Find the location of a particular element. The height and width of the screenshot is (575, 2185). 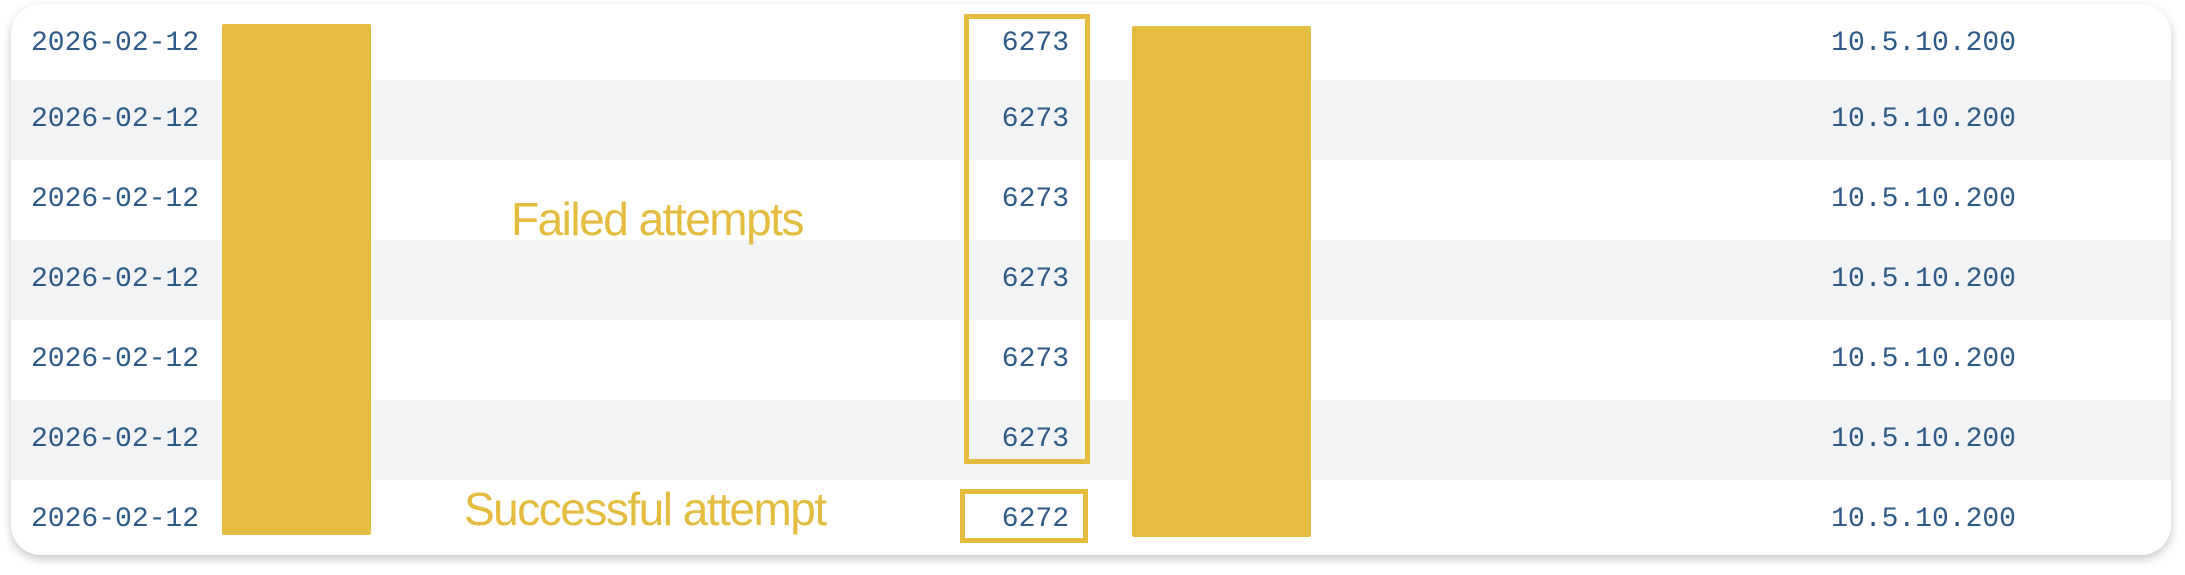

failed-attempts-label: Failed attempts is located at coordinates (657, 219).